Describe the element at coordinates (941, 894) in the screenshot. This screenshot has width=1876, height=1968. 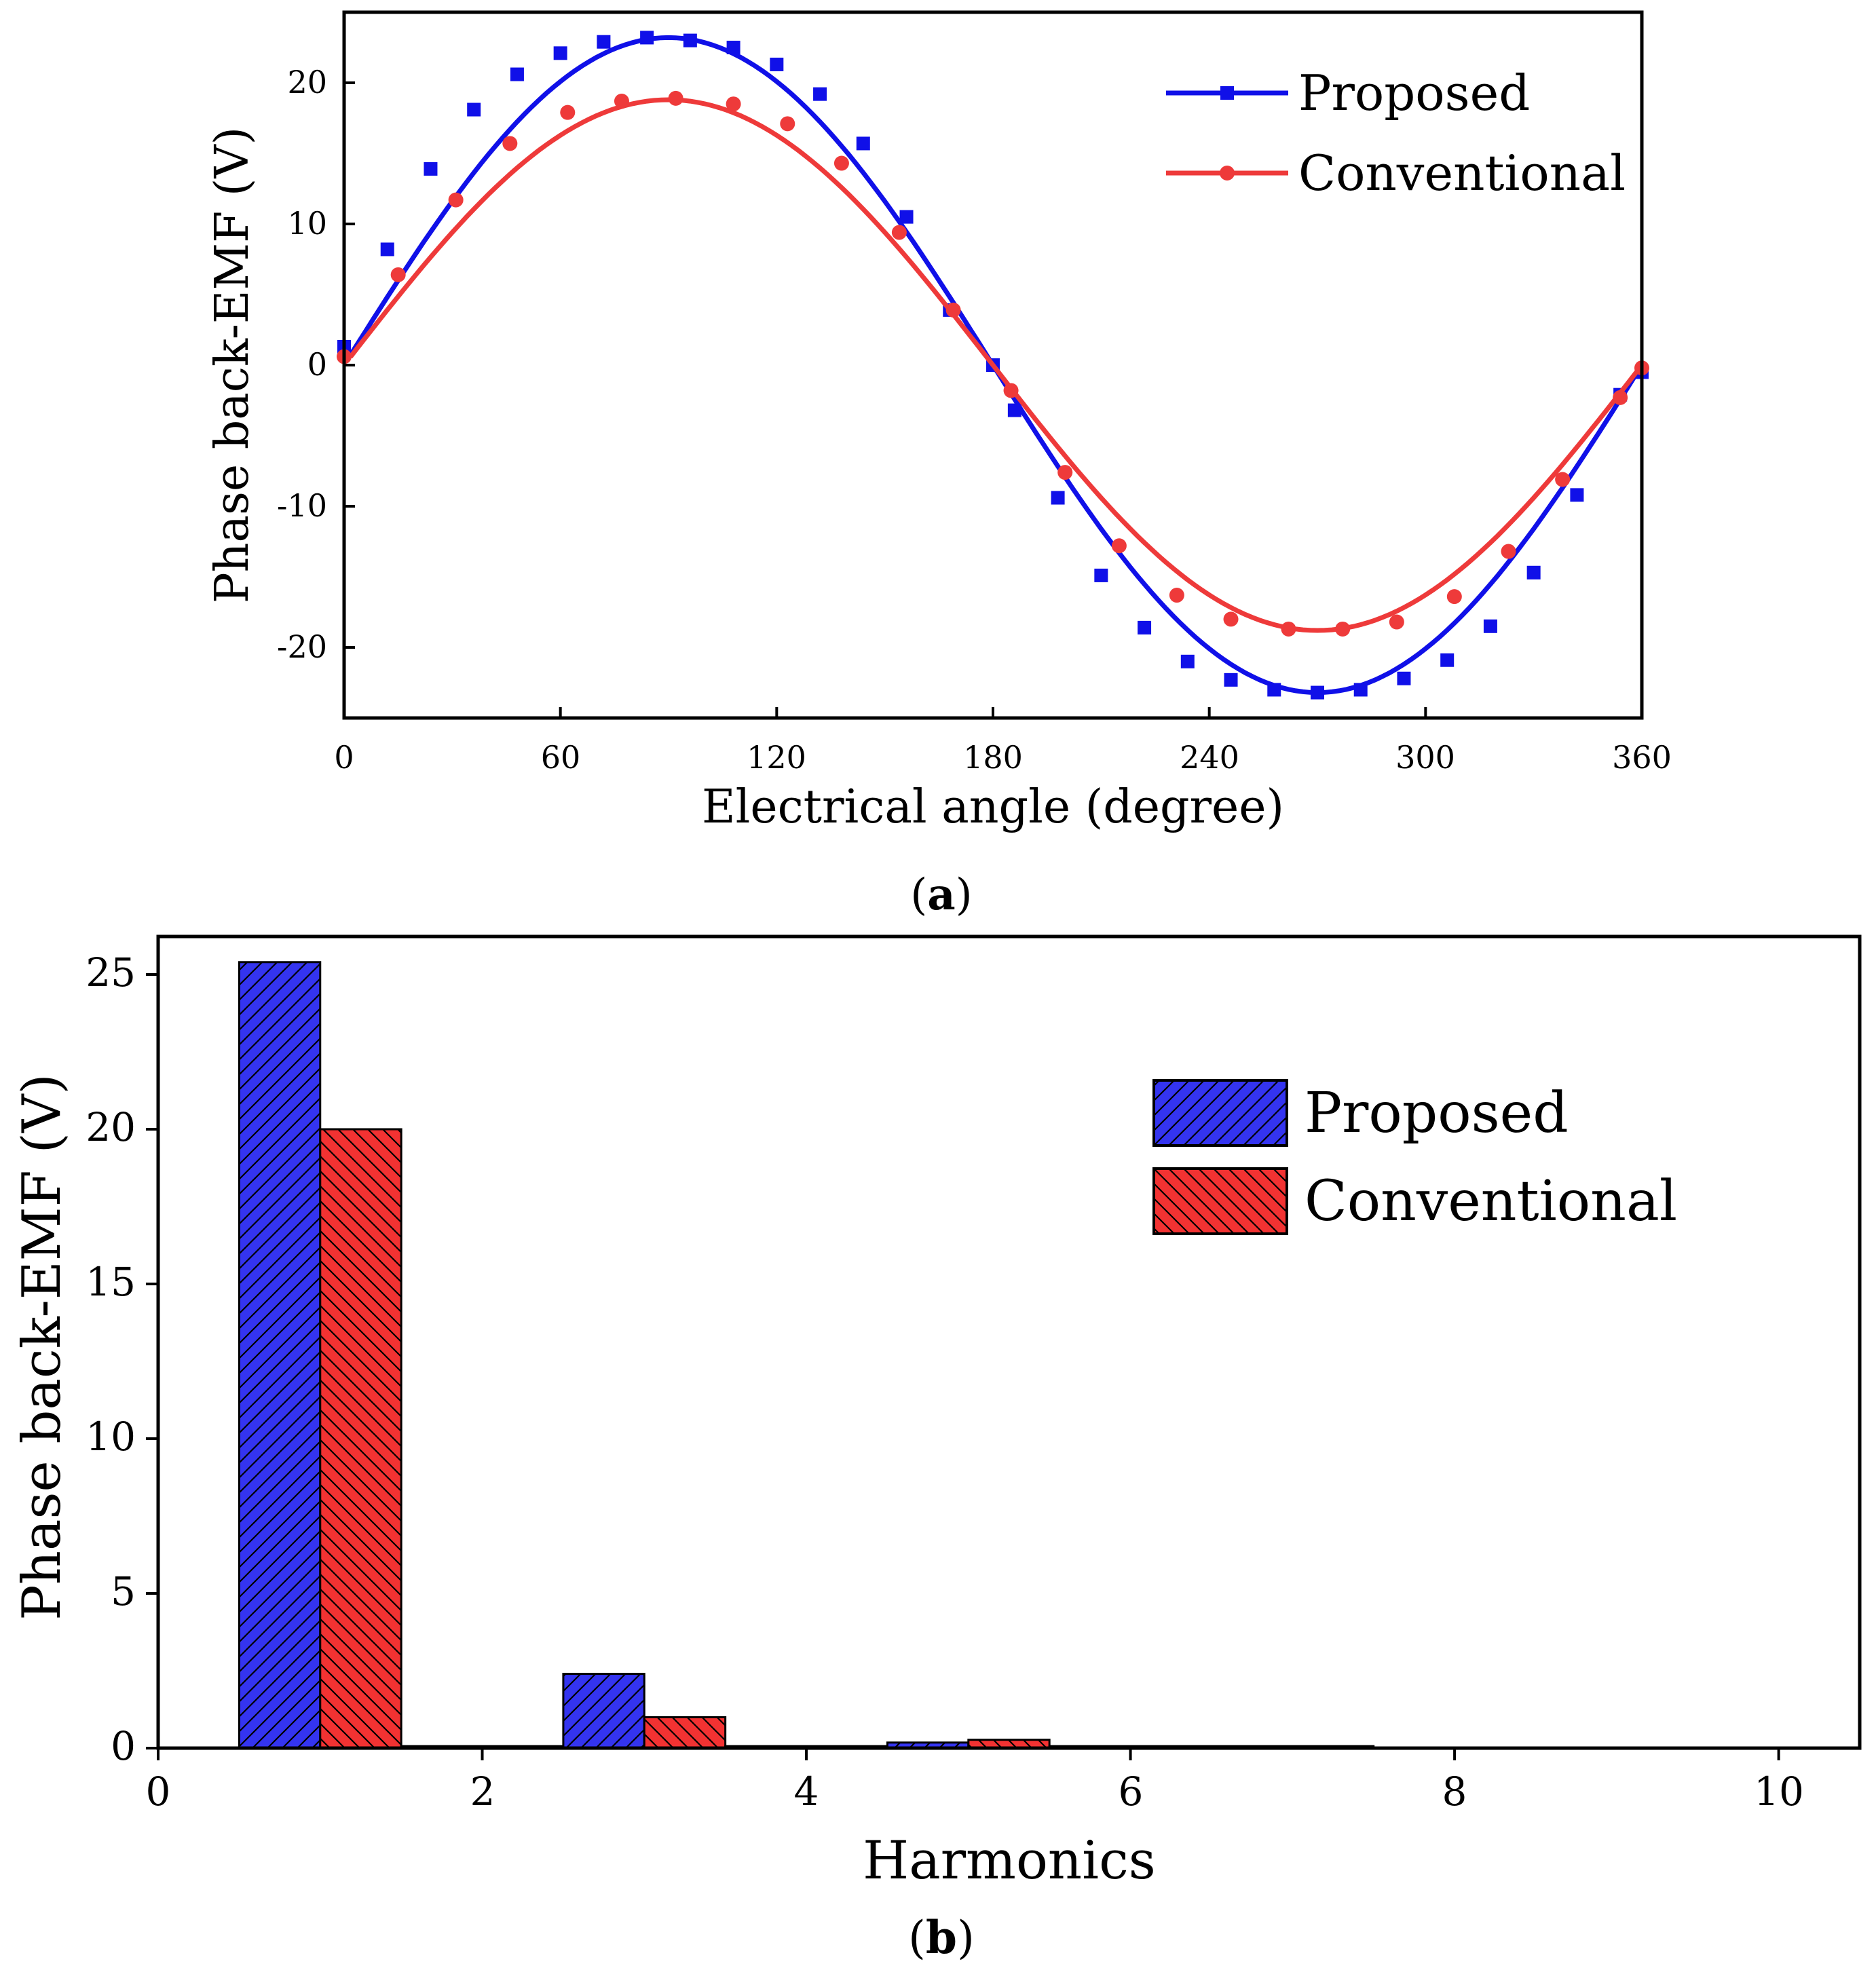
I see `caption-a-letter: a` at that location.